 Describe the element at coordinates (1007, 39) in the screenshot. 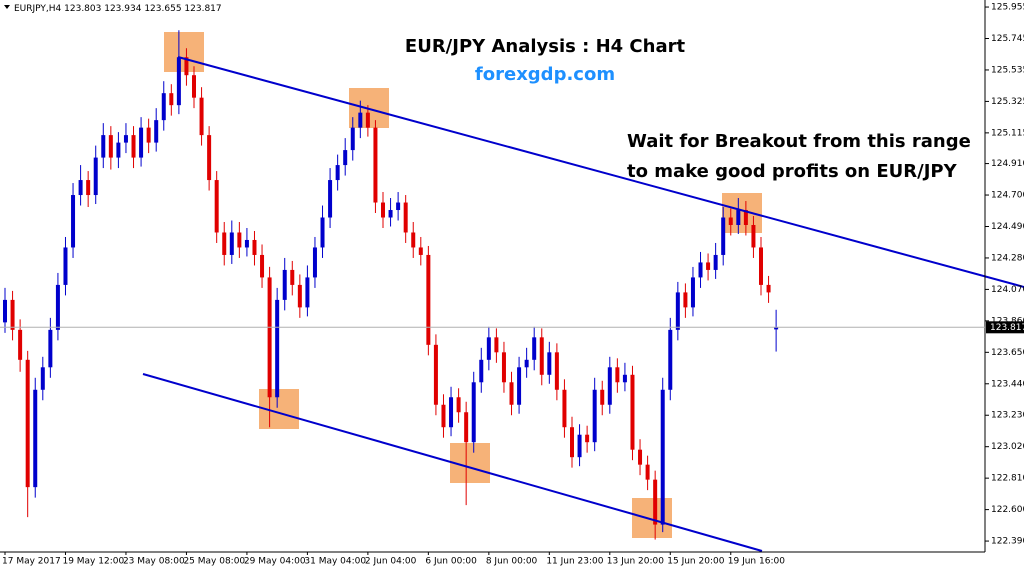

I see `y-tick-label: 125.745` at that location.